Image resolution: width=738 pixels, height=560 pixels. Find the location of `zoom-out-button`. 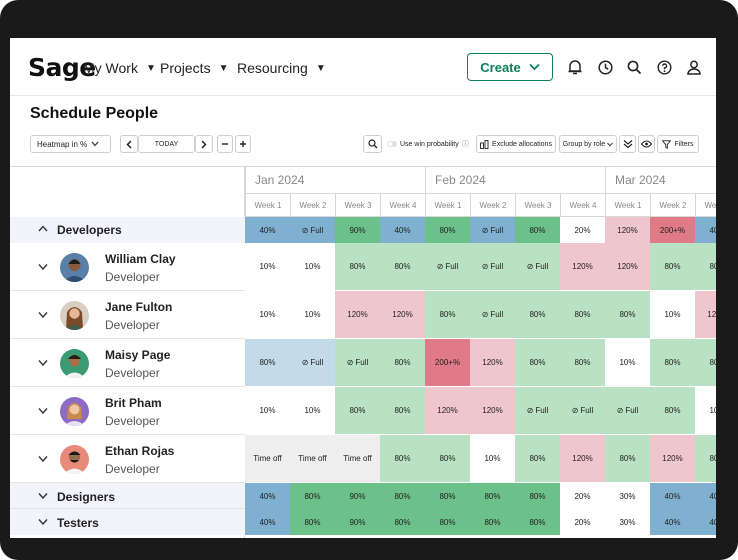

zoom-out-button is located at coordinates (225, 144).